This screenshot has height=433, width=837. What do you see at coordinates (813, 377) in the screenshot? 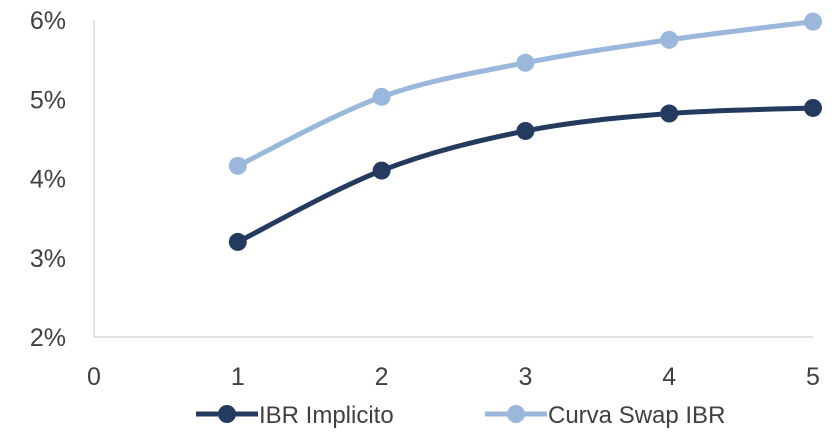
I see `x-tick-label: 5` at bounding box center [813, 377].